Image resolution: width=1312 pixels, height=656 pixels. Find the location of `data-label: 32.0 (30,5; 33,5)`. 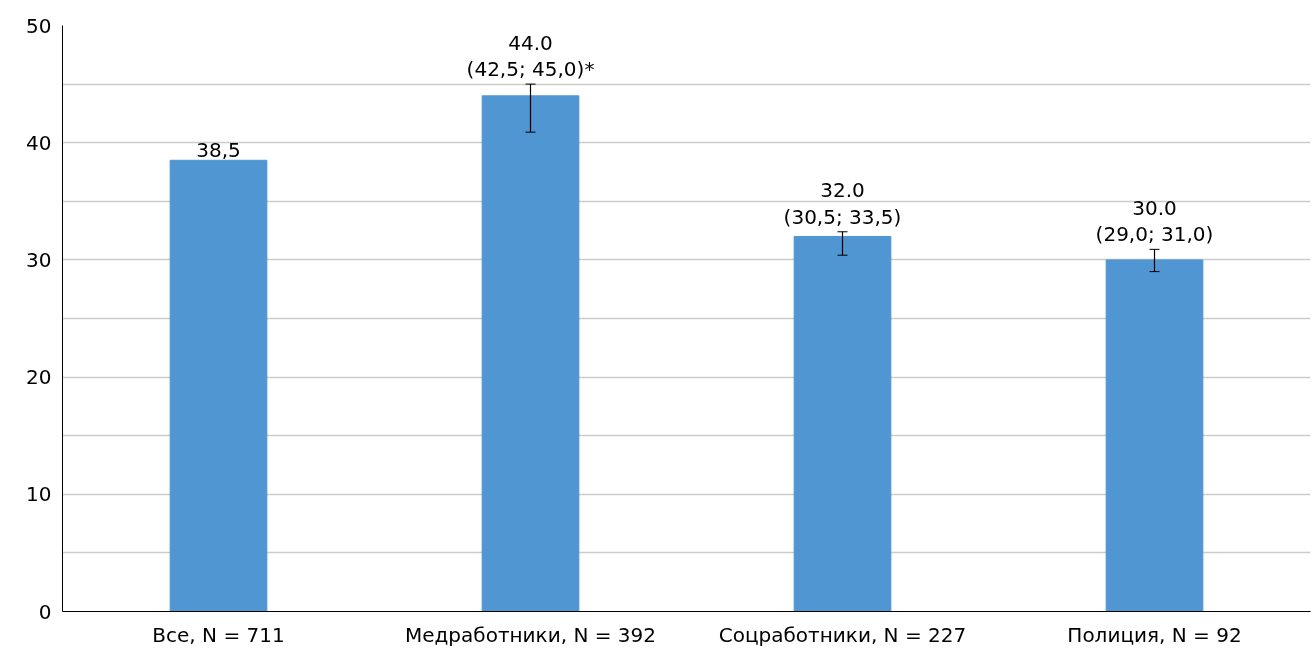

data-label: 32.0 (30,5; 33,5) is located at coordinates (842, 203).